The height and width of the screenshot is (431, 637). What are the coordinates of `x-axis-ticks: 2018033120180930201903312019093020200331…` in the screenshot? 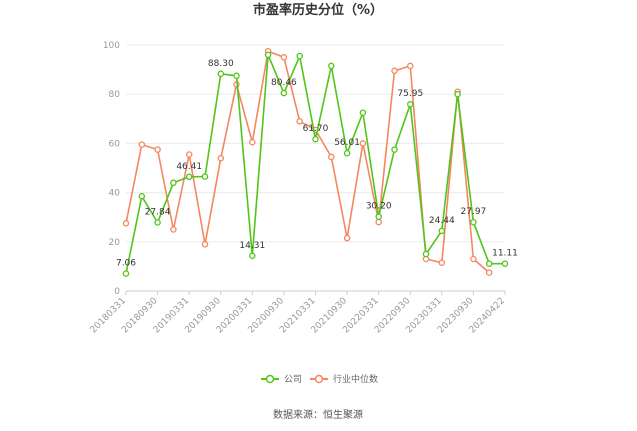 It's located at (298, 313).